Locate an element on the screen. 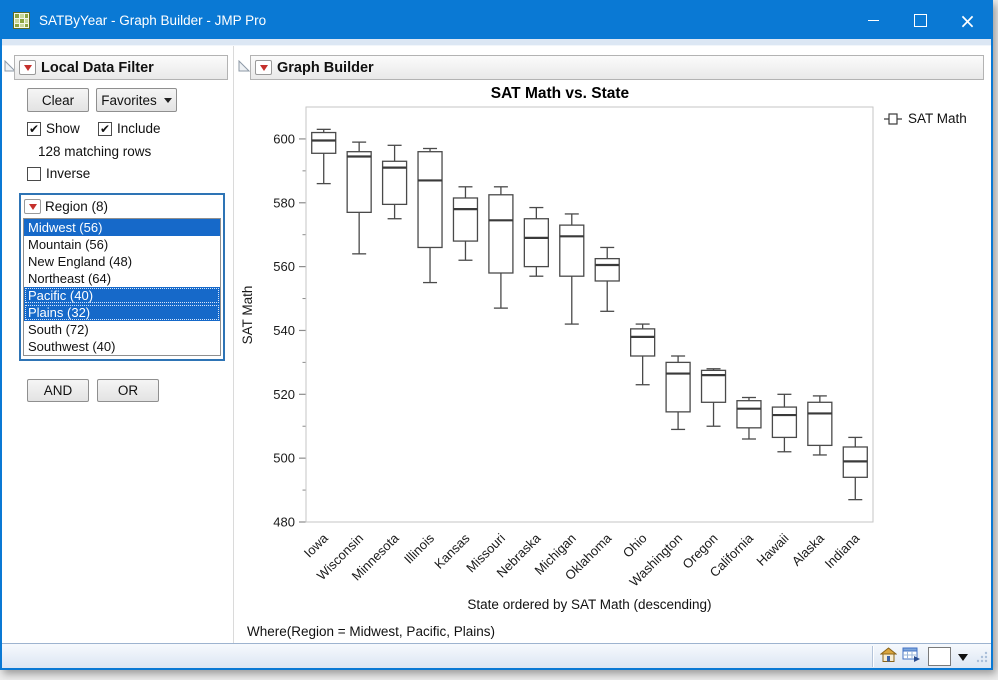 This screenshot has height=680, width=998. minimize-button is located at coordinates (873, 20).